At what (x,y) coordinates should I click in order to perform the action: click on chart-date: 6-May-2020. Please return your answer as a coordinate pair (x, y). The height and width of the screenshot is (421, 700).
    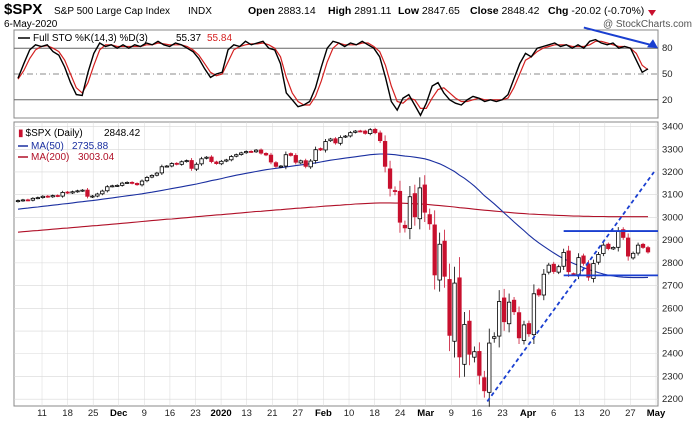
    Looking at the image, I should click on (31, 24).